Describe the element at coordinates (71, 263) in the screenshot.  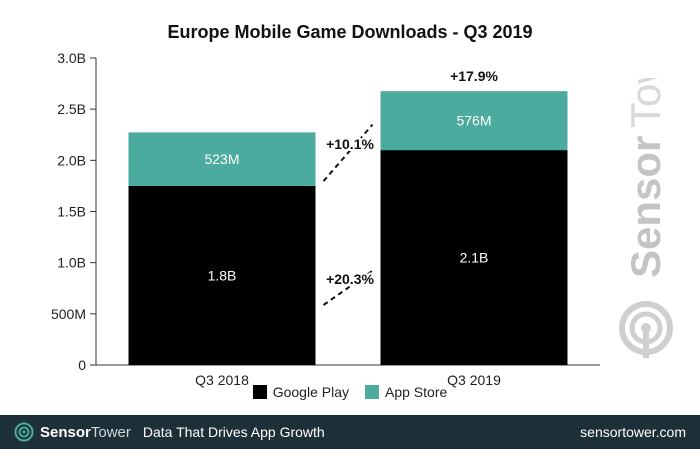
I see `y-tick-label: 1.0B` at that location.